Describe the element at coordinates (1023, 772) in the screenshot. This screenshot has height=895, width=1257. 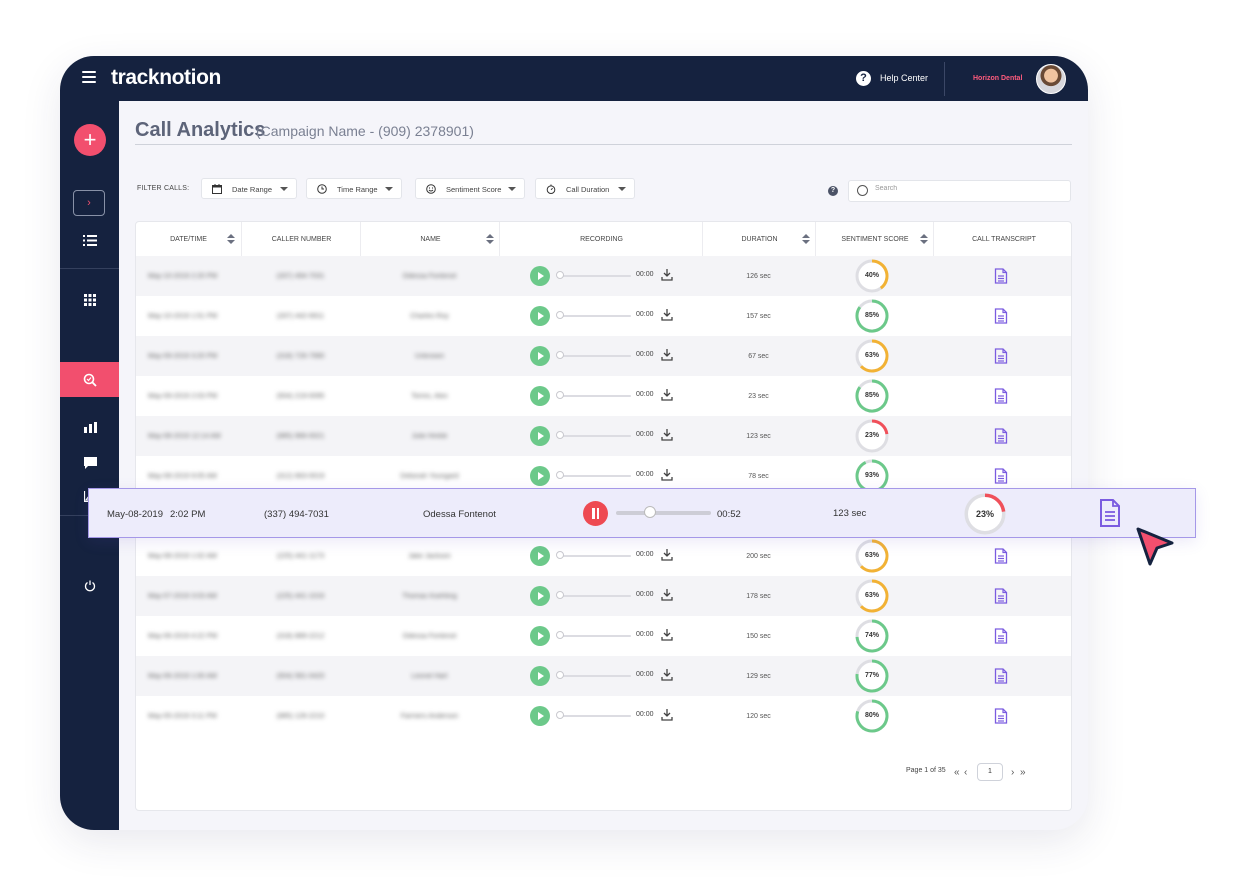
I see `last-page-icon: »` at that location.